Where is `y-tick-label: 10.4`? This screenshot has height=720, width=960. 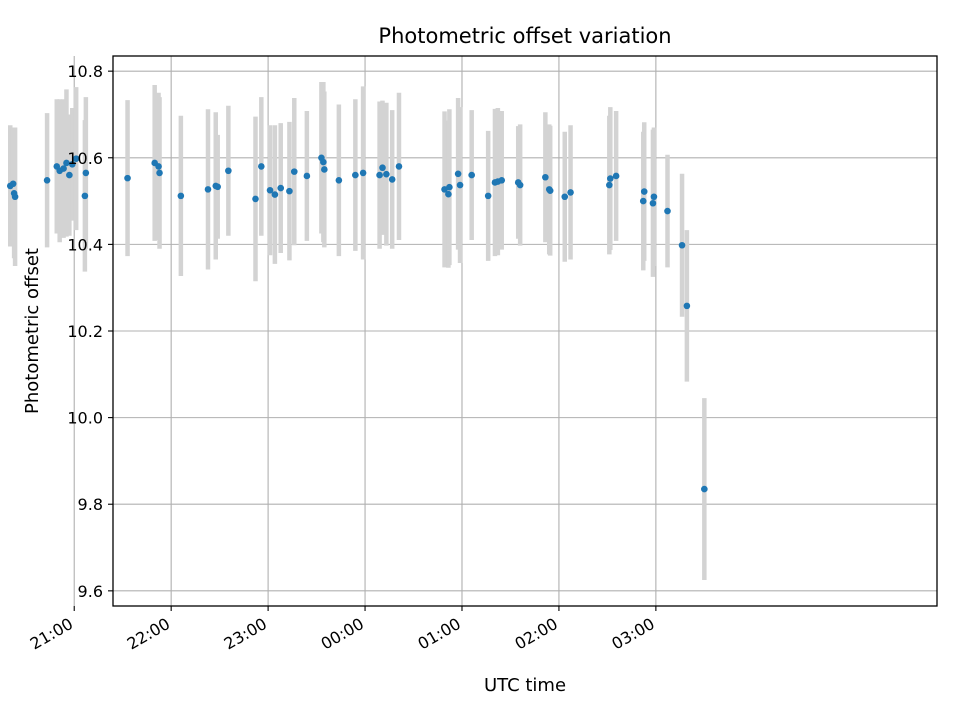 y-tick-label: 10.4 is located at coordinates (85, 244).